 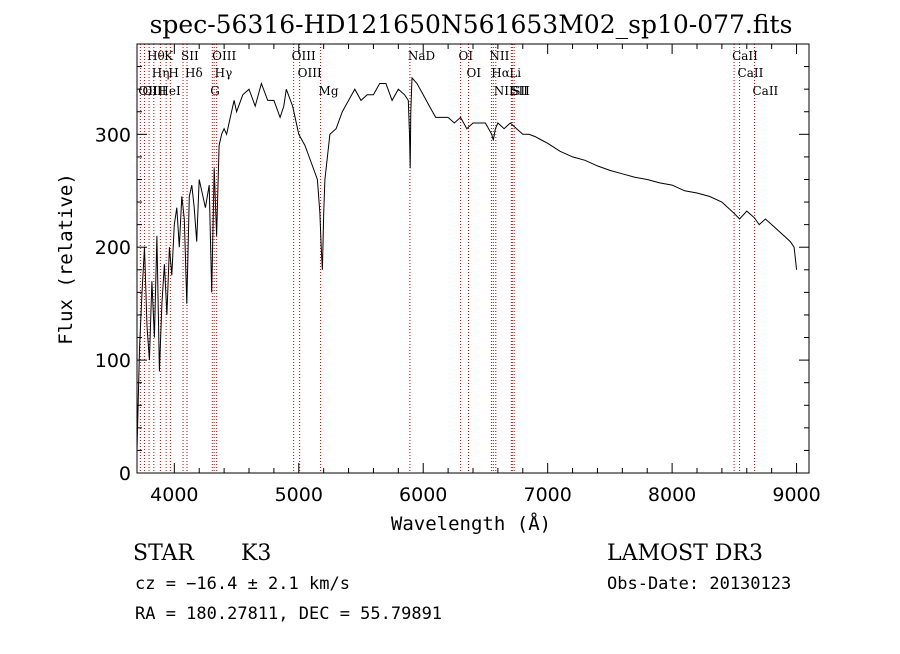 What do you see at coordinates (169, 91) in the screenshot?
I see `line-marker-label: HeI` at bounding box center [169, 91].